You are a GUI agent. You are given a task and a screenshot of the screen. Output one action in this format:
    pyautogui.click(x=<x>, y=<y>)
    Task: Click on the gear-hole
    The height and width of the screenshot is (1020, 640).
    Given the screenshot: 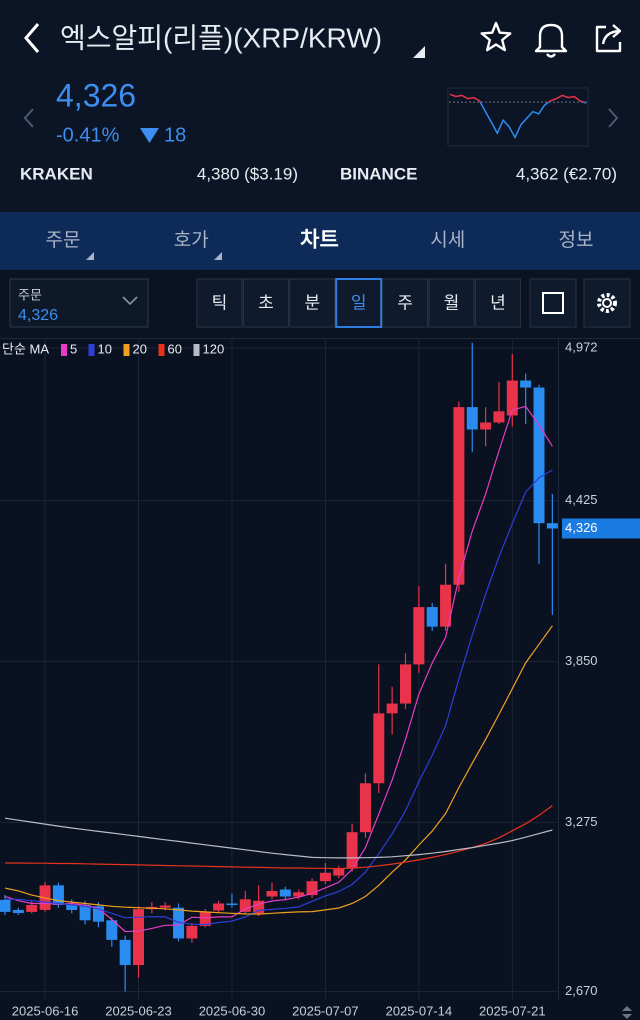 What is the action you would take?
    pyautogui.click(x=607, y=303)
    